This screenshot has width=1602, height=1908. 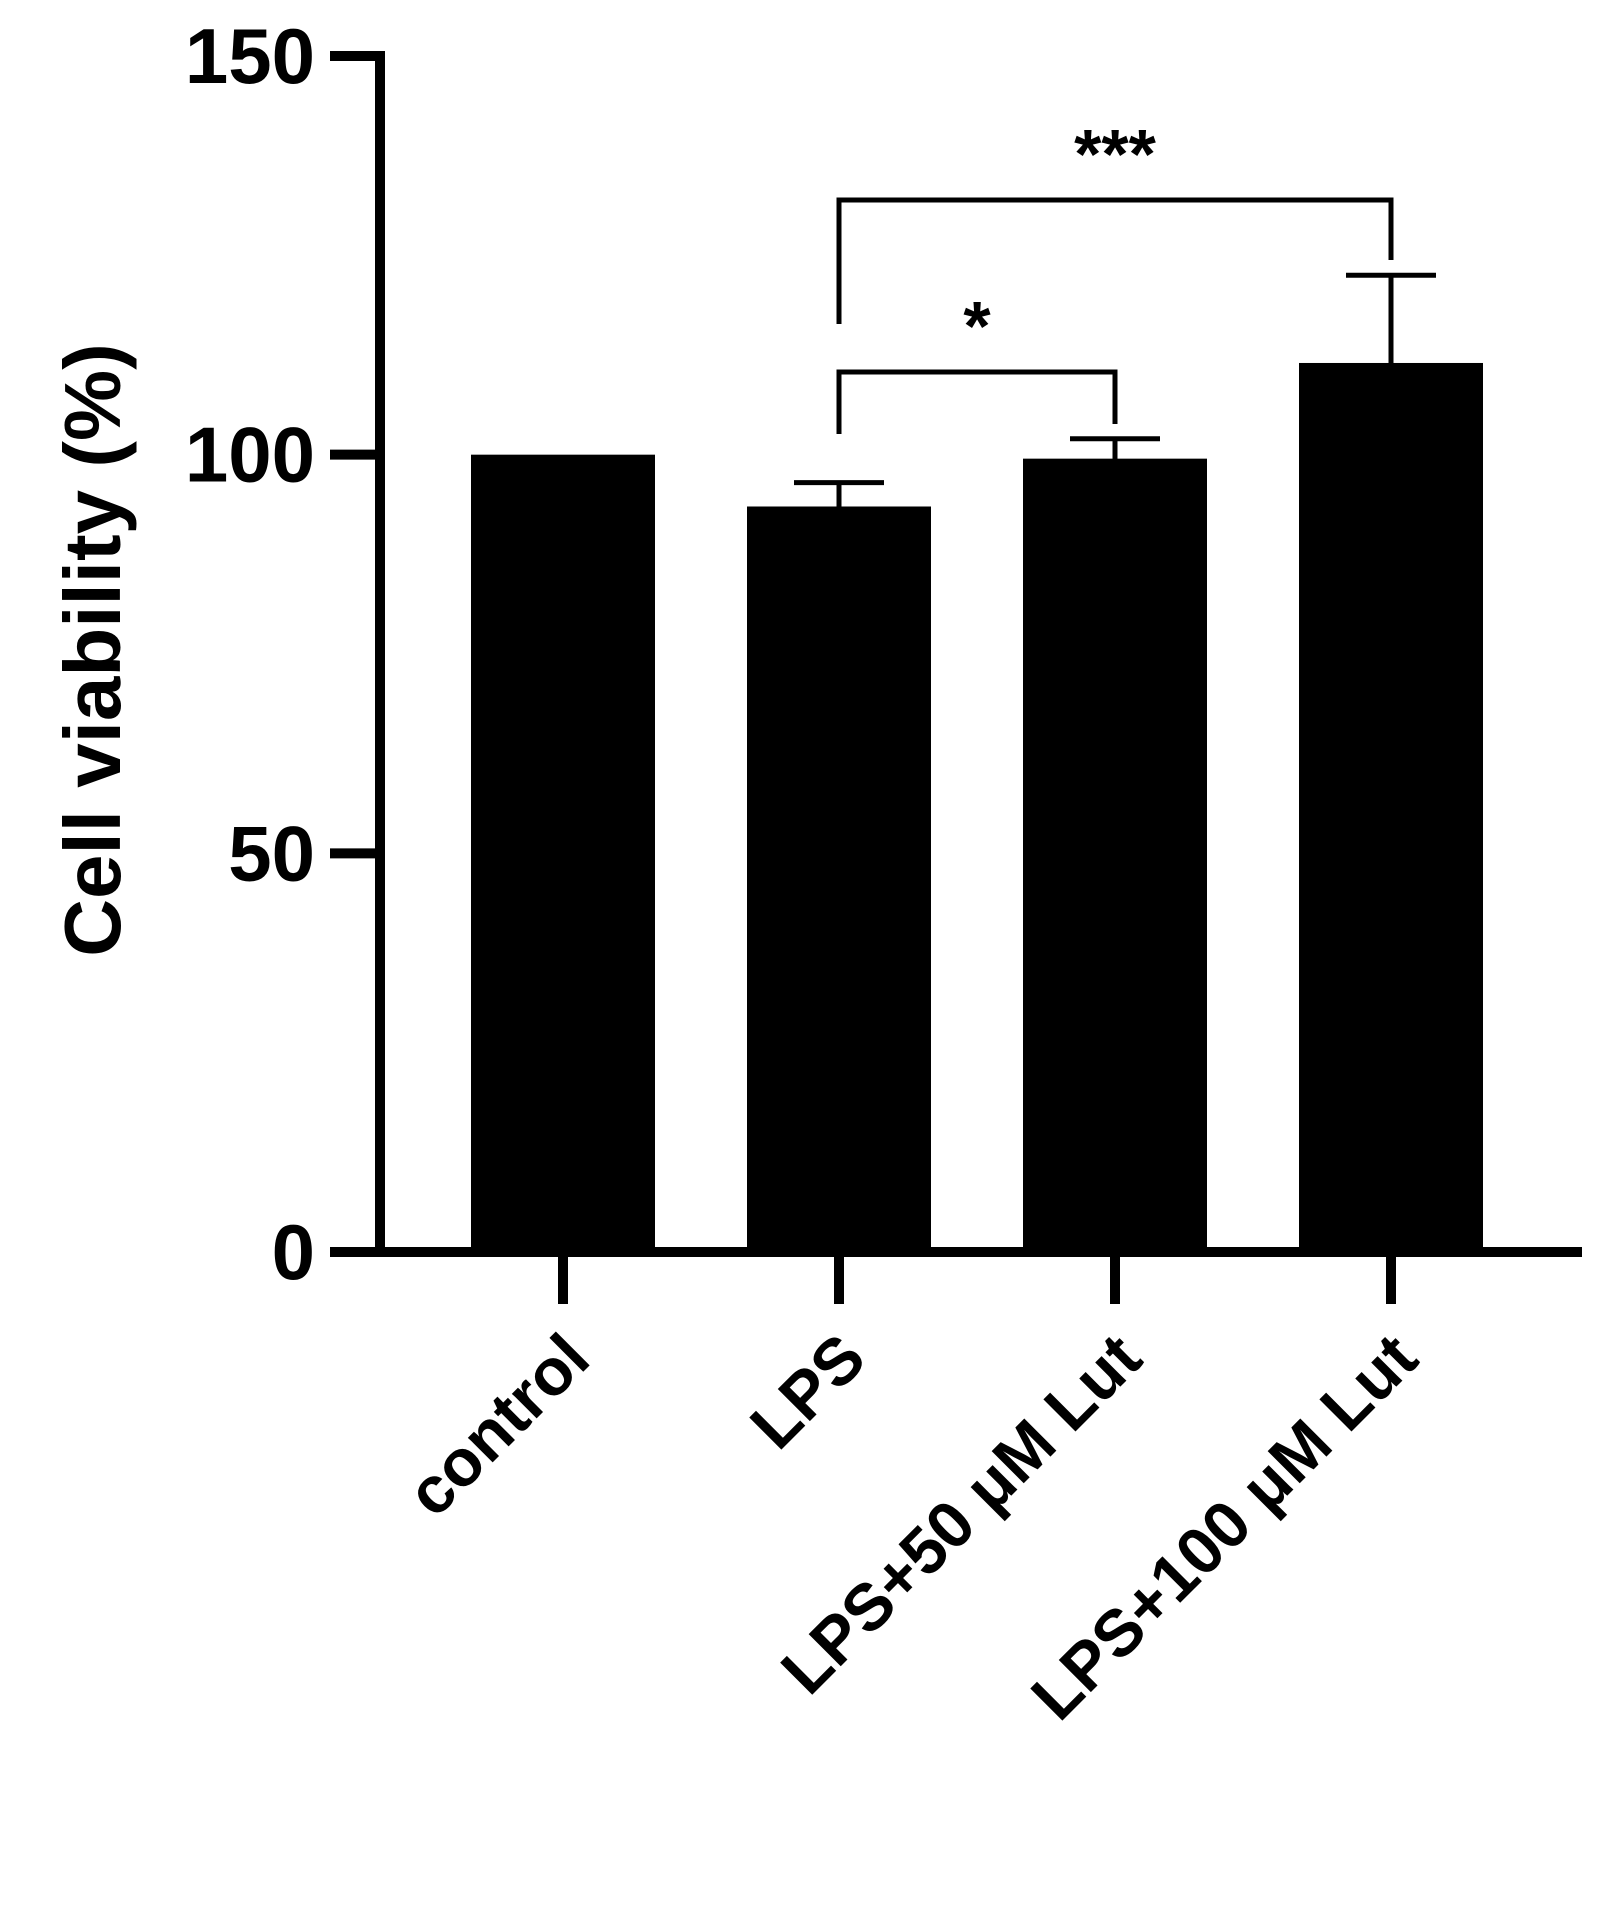 What do you see at coordinates (977, 326) in the screenshot?
I see `significance-label: *` at bounding box center [977, 326].